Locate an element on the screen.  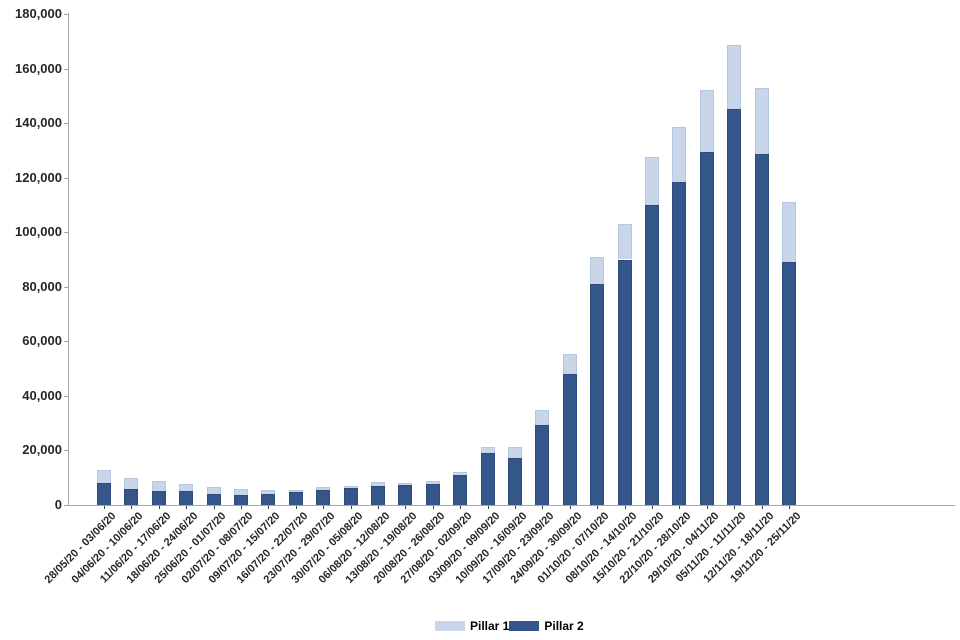
legend-item: Pillar 1 is located at coordinates (472, 626).